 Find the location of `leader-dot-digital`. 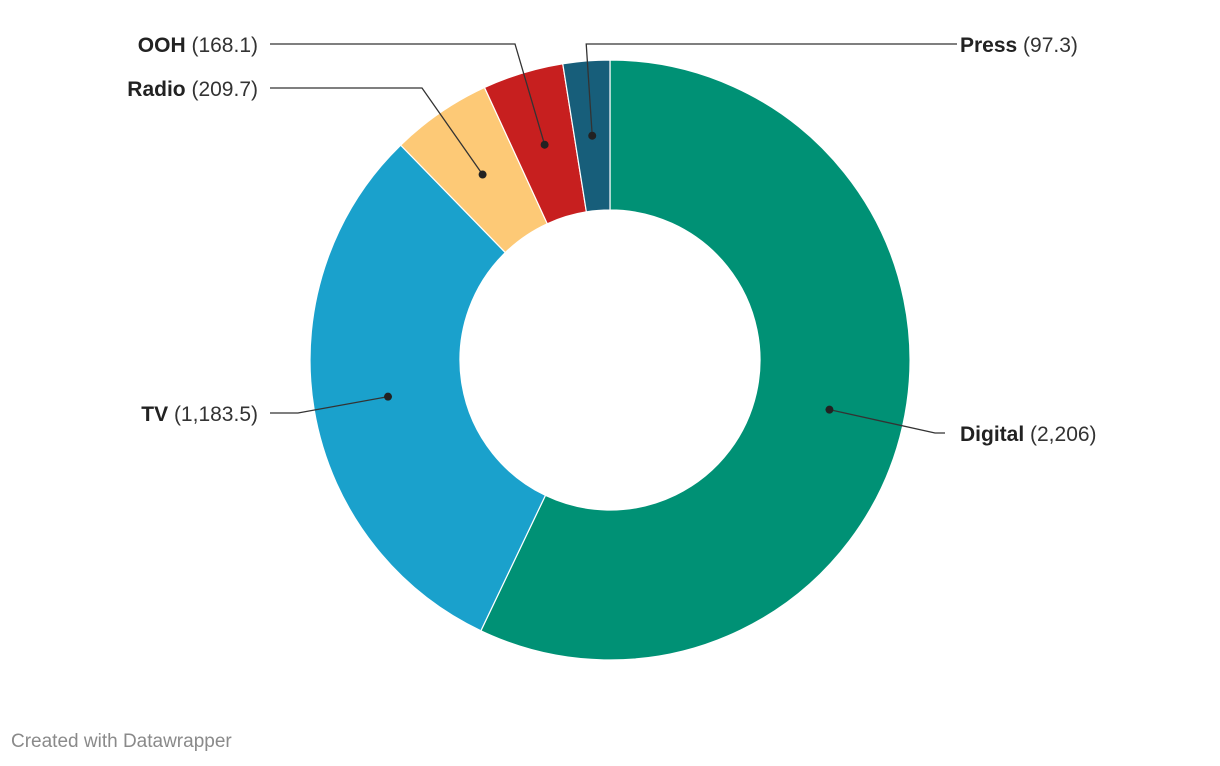

leader-dot-digital is located at coordinates (829, 409).